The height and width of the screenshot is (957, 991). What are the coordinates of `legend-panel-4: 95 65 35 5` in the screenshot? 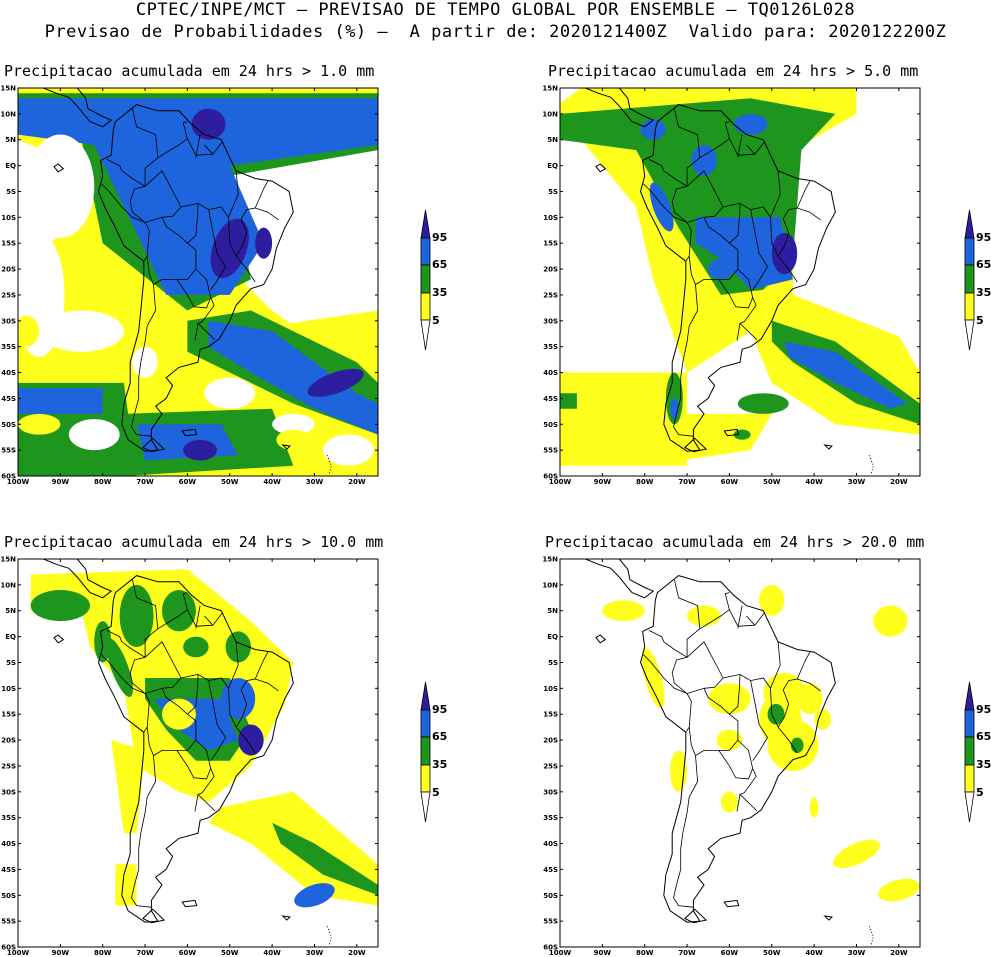 It's located at (977, 752).